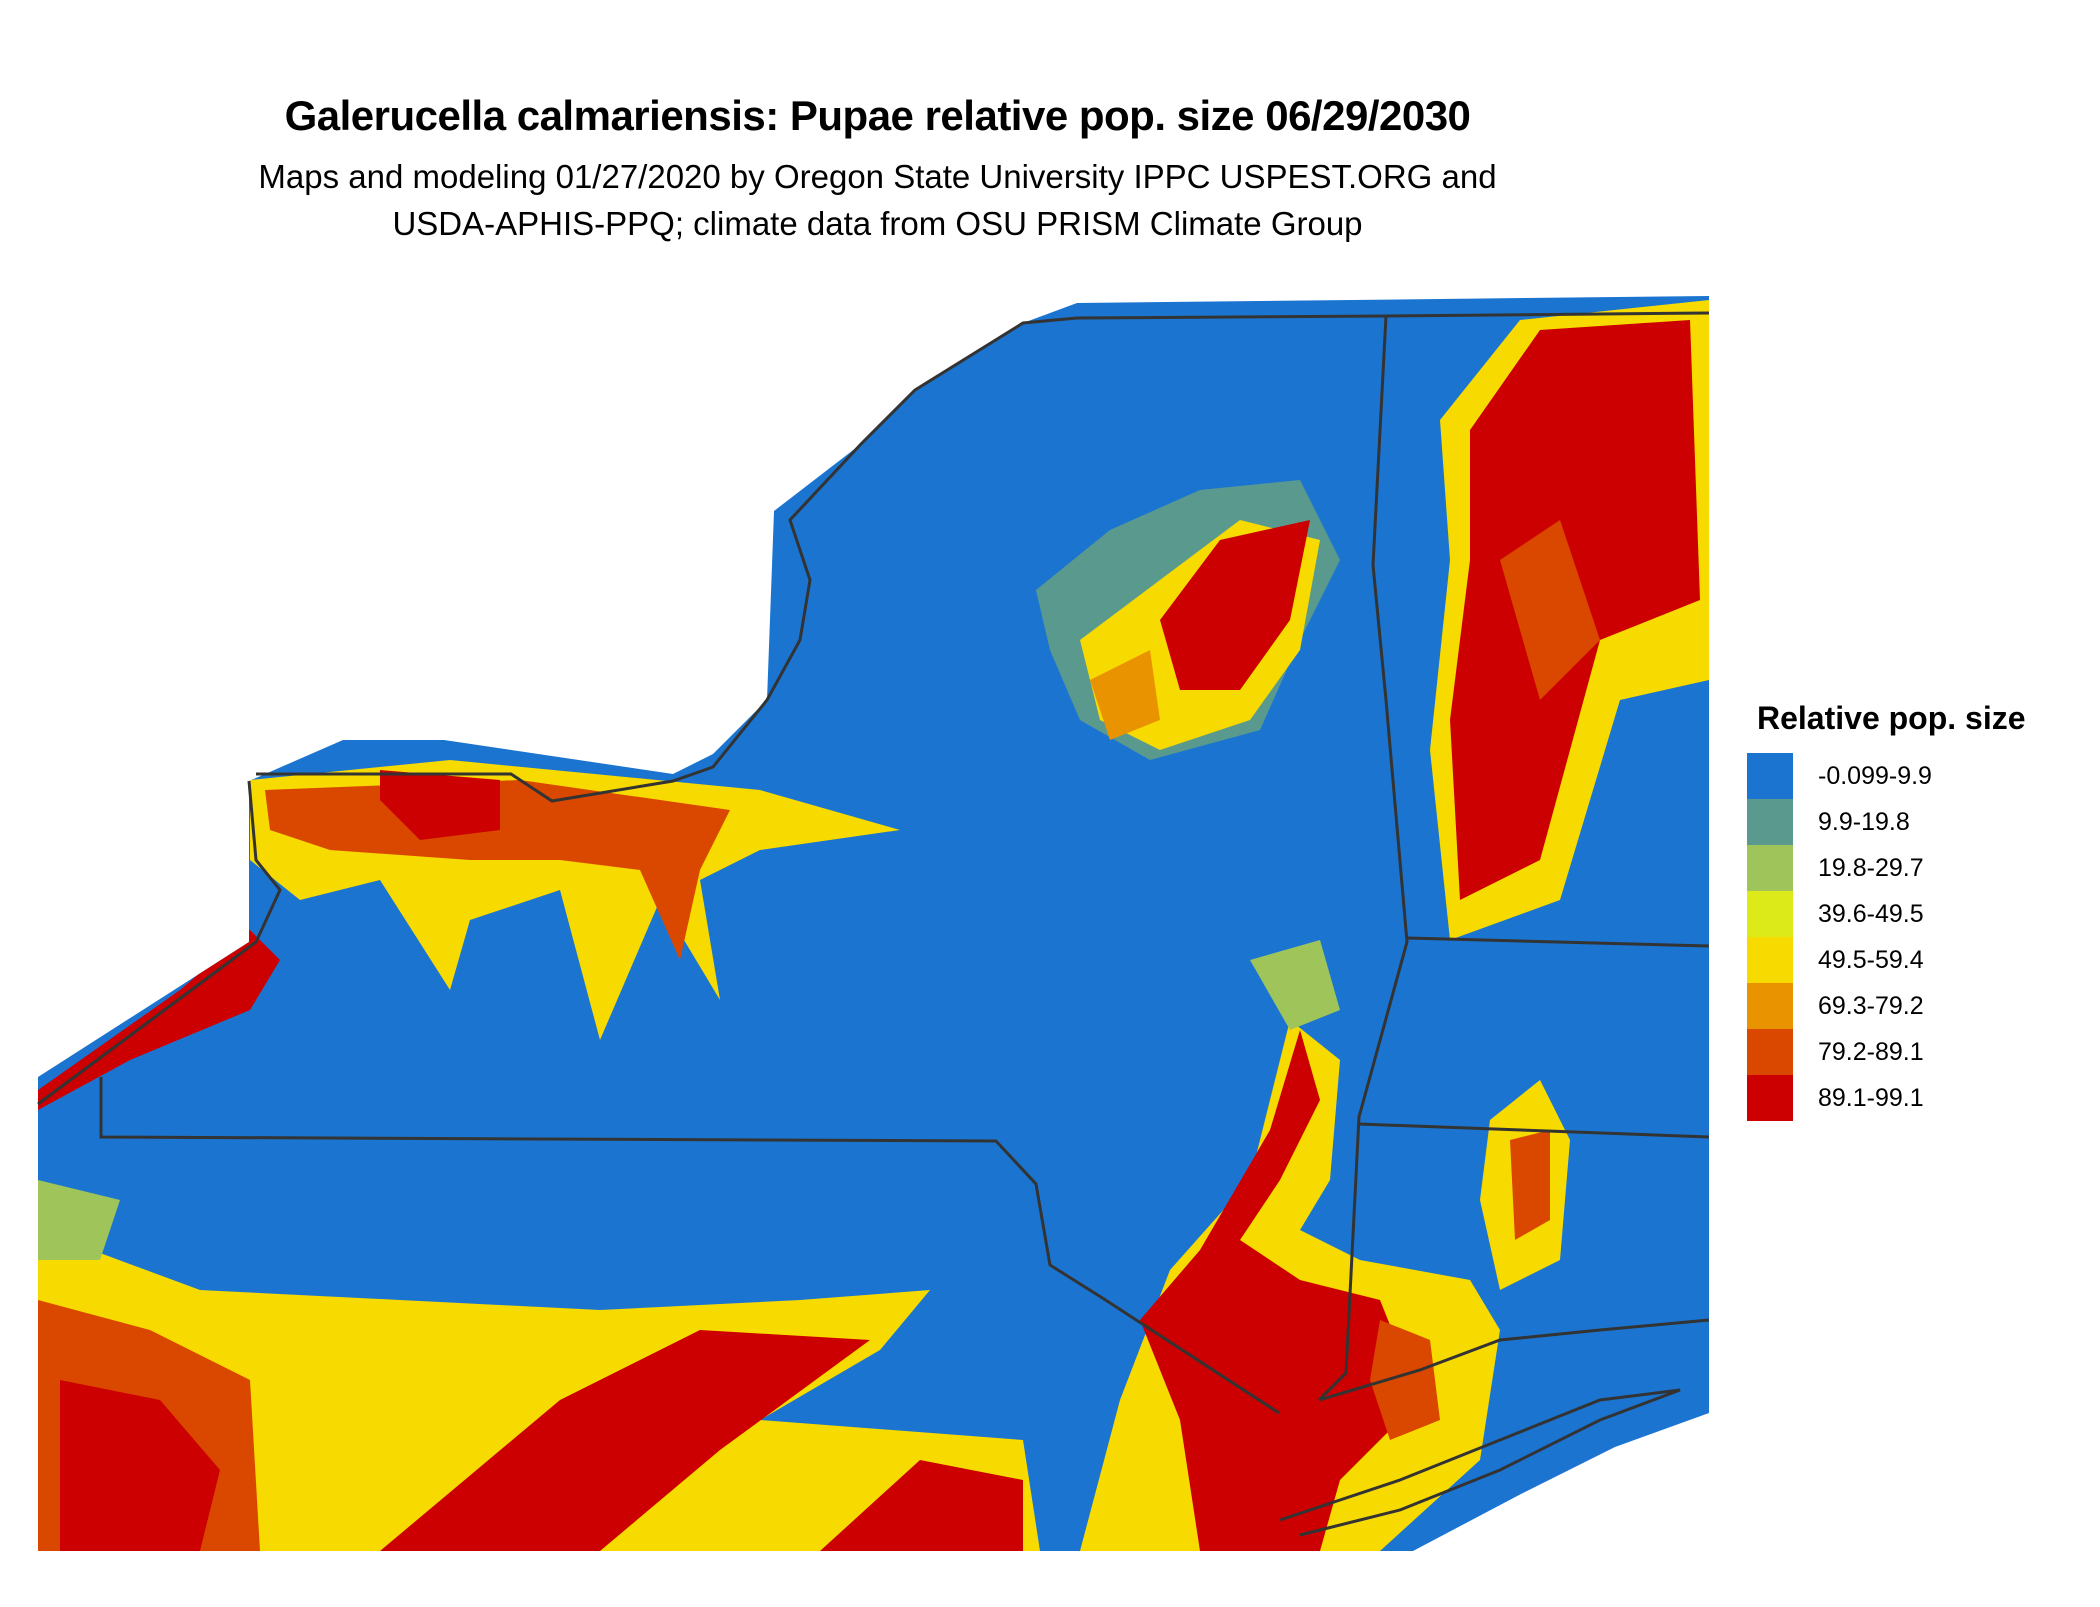  Describe the element at coordinates (1188, 620) in the screenshot. I see `warm-patch-adirondacks` at that location.